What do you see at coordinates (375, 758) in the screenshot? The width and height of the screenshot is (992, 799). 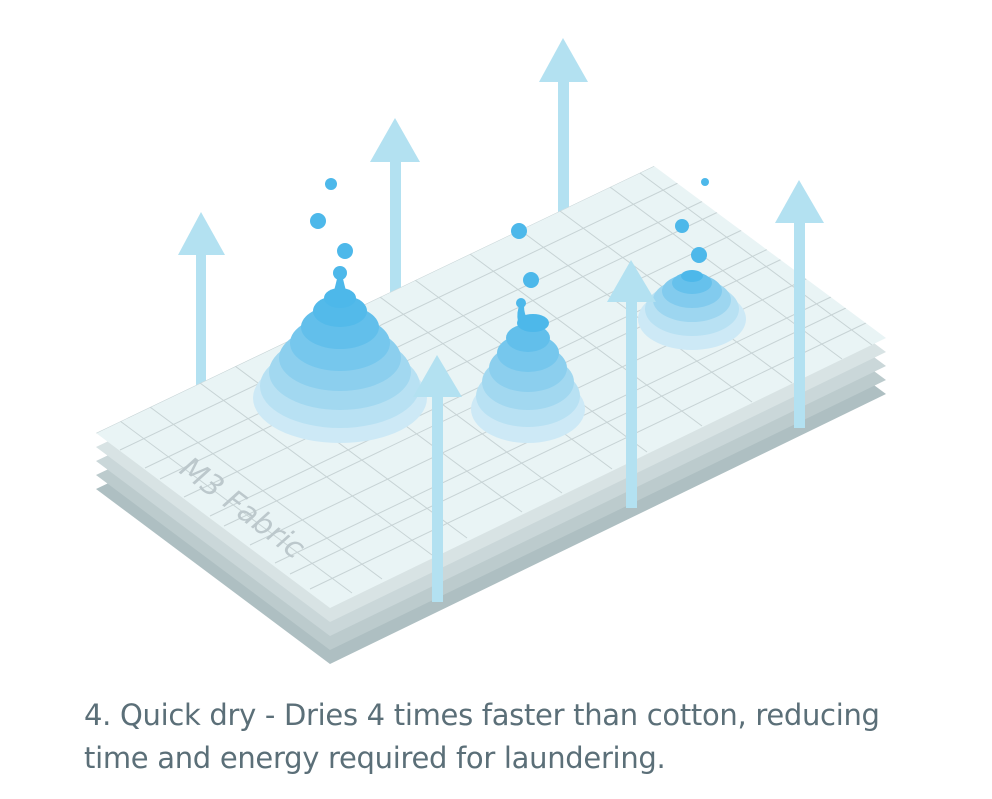 I see `caption-line-2: time and energy required for laundering.` at bounding box center [375, 758].